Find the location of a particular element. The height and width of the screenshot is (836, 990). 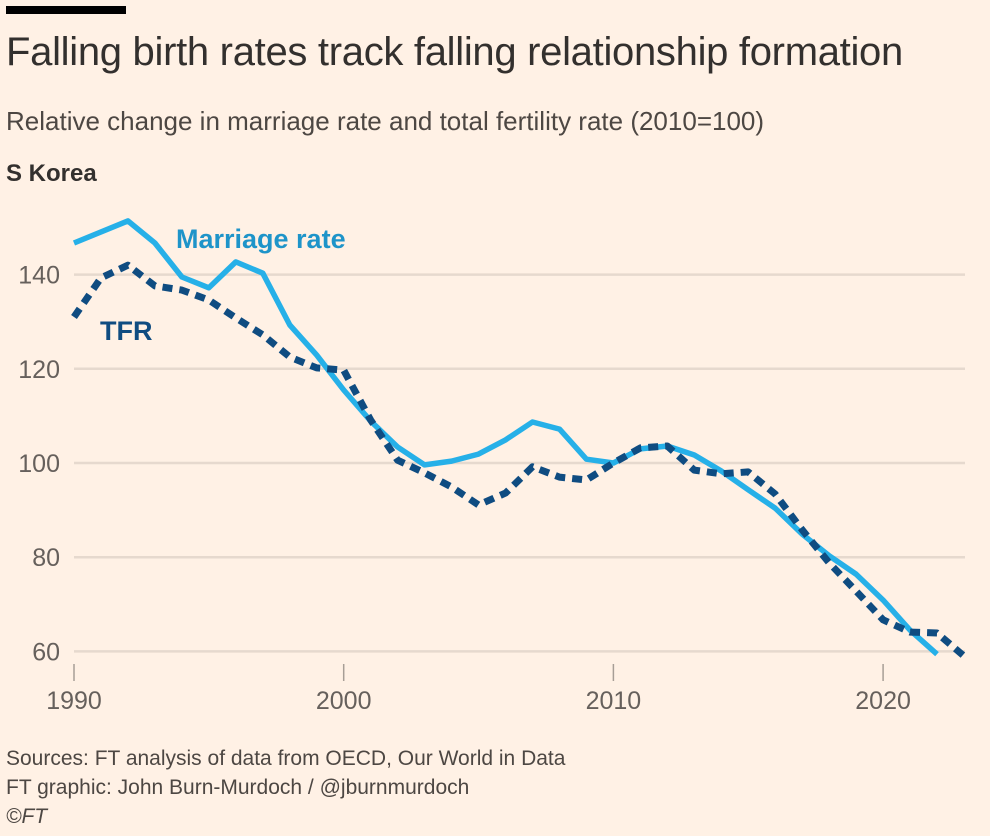

y-axis: 60 80 100 120 140 is located at coordinates (39, 464).